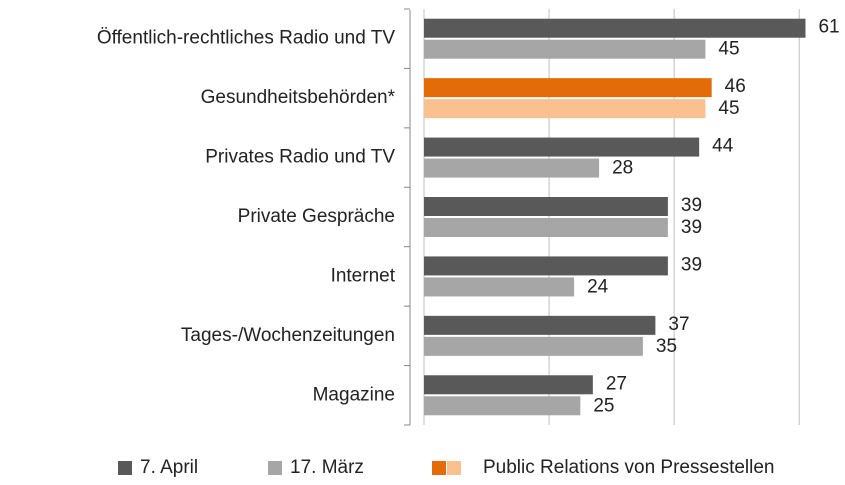  I want to click on legend-label: Public Relations von Pressestellen, so click(629, 467).